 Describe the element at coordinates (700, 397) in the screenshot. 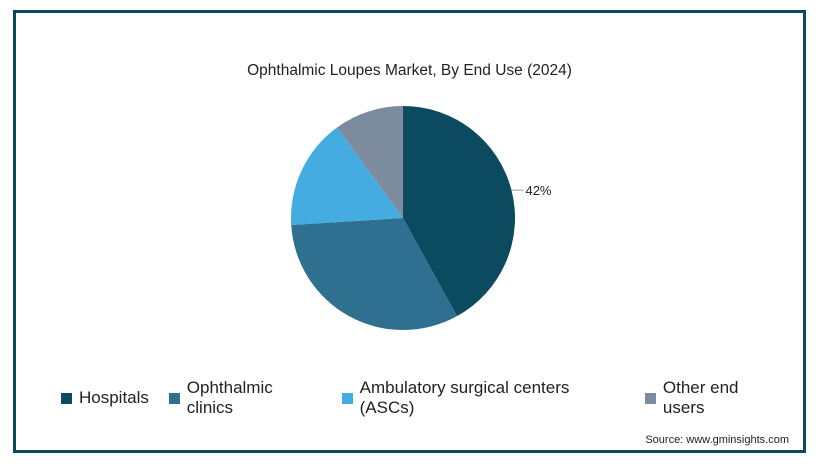

I see `legend-label-other-end-users: Other end users` at that location.